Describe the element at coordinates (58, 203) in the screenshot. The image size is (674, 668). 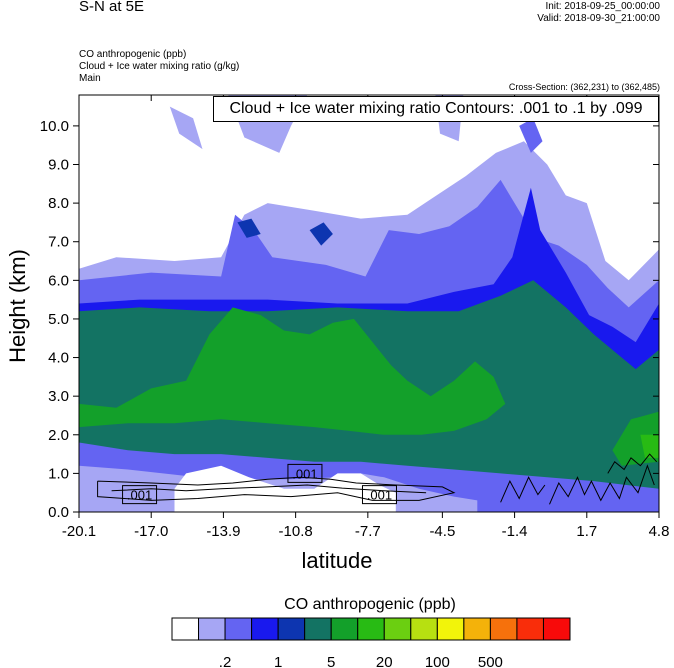
I see `y-tick-label-8: 8.0` at that location.